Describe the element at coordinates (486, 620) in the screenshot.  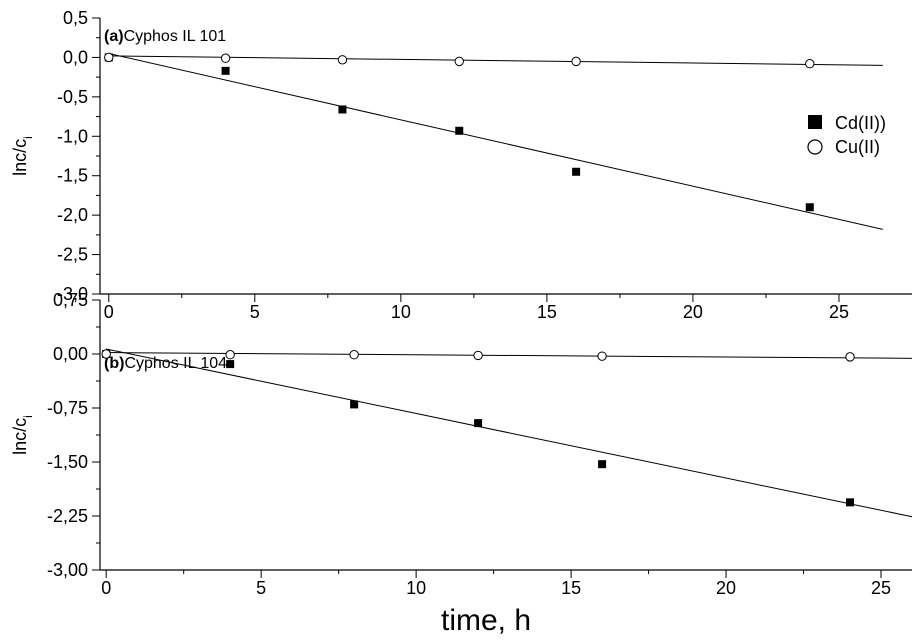
I see `x-axis-label: time, h` at that location.